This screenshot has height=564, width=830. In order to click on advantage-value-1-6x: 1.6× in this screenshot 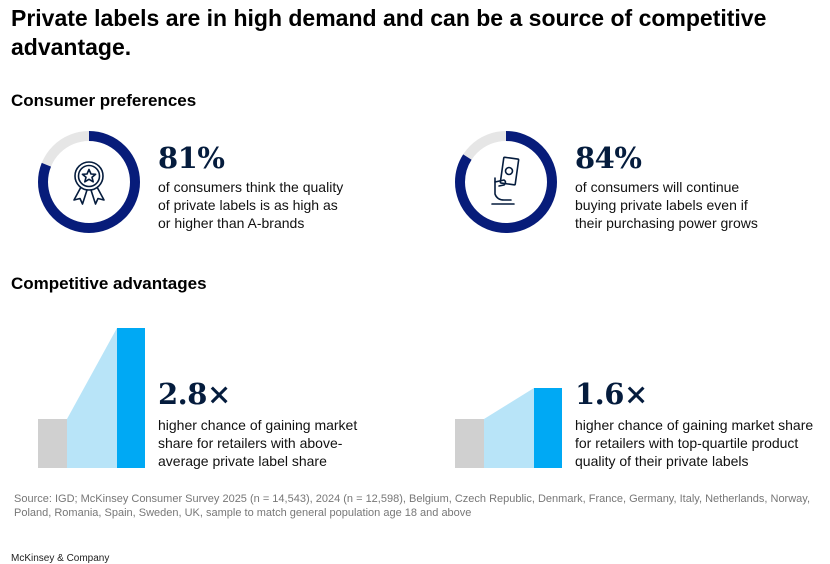, I will do `click(611, 394)`.